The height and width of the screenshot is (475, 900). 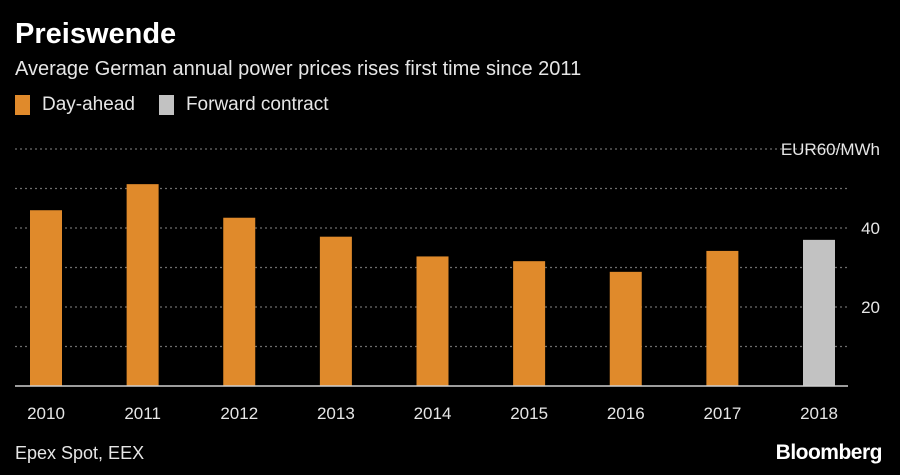 What do you see at coordinates (335, 311) in the screenshot?
I see `bar-2013` at bounding box center [335, 311].